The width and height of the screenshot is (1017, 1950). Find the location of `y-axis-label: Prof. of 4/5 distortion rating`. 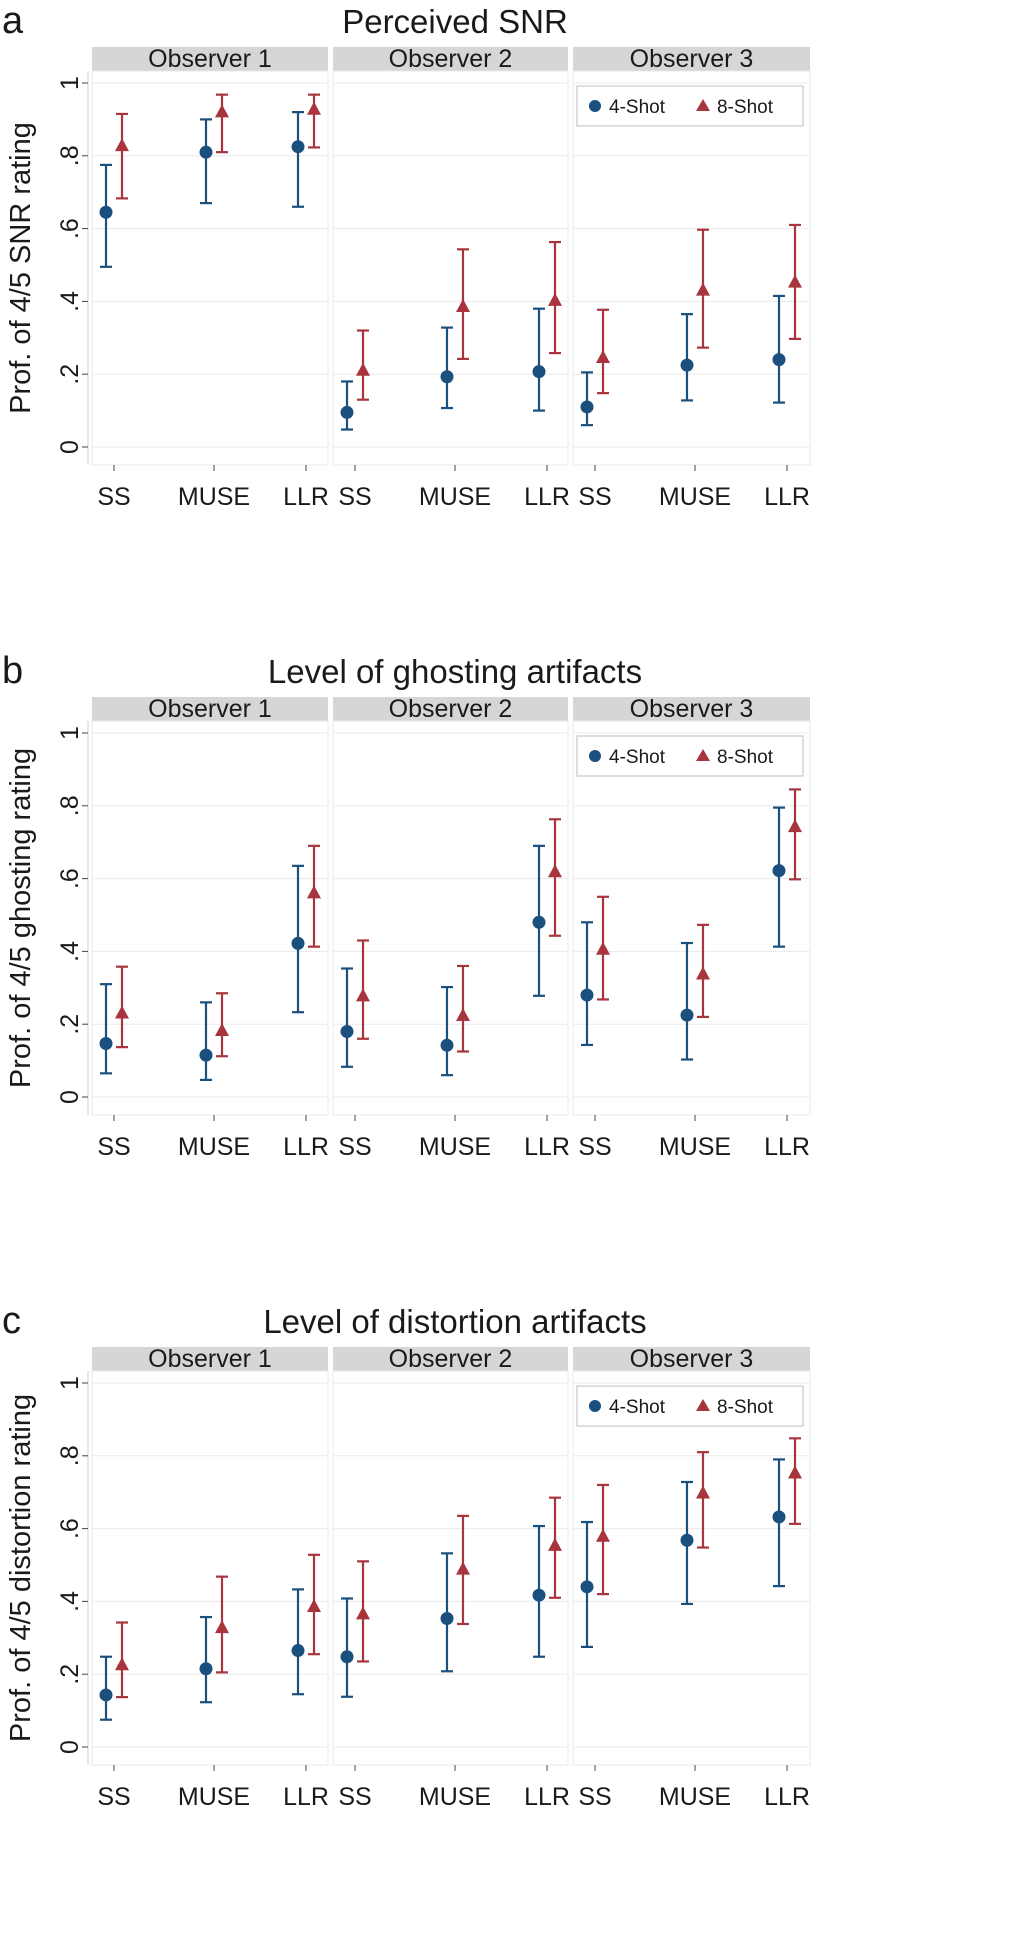

y-axis-label: Prof. of 4/5 distortion rating is located at coordinates (21, 1568).